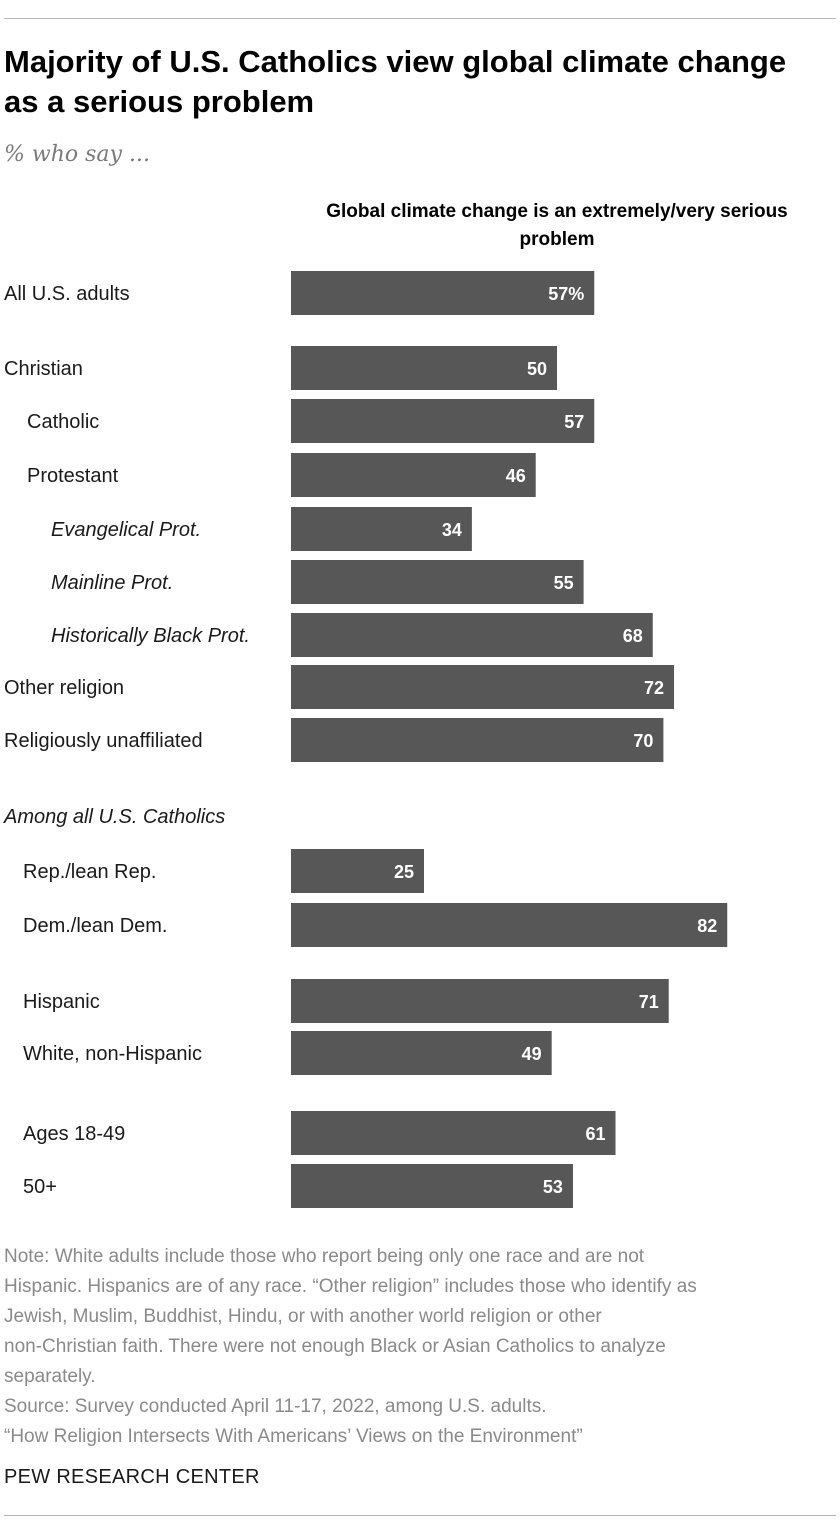 Image resolution: width=840 pixels, height=1530 pixels. What do you see at coordinates (150, 636) in the screenshot?
I see `category-label: Historically Black Prot.` at bounding box center [150, 636].